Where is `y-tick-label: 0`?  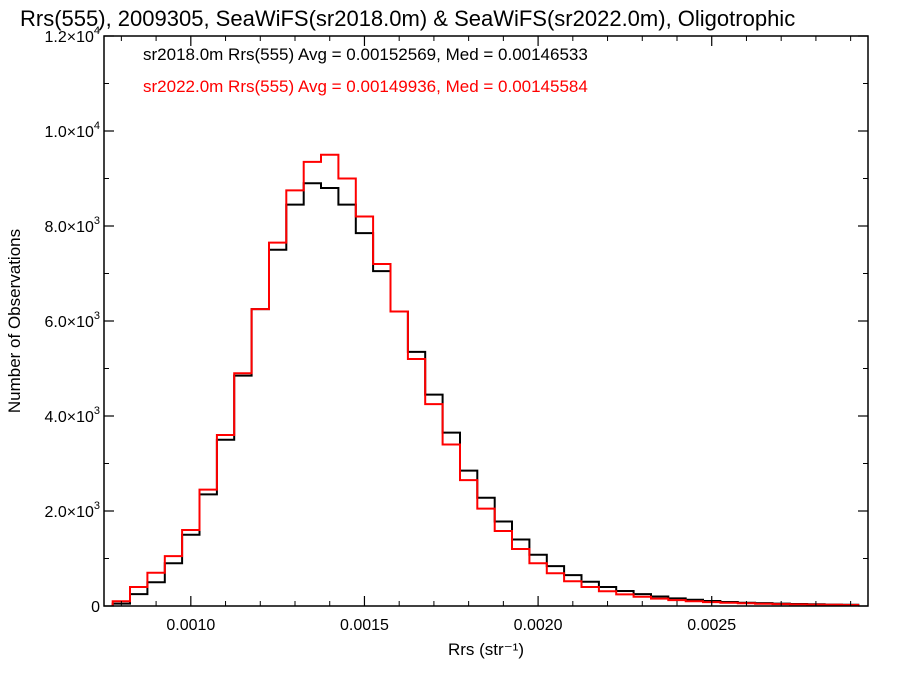
y-tick-label: 0 is located at coordinates (95, 607).